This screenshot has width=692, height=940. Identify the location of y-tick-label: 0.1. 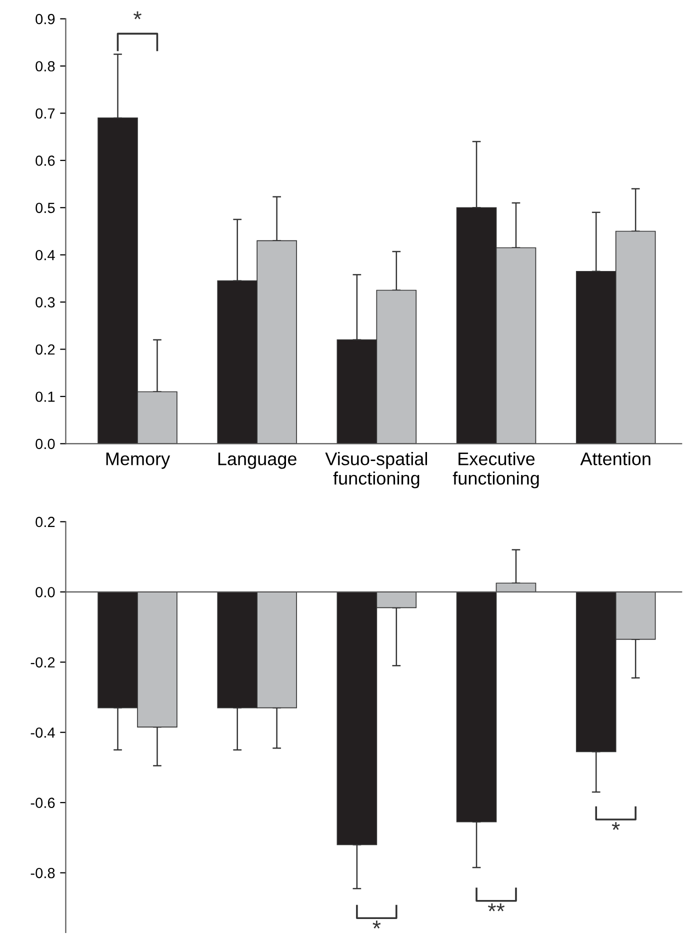
(45, 397).